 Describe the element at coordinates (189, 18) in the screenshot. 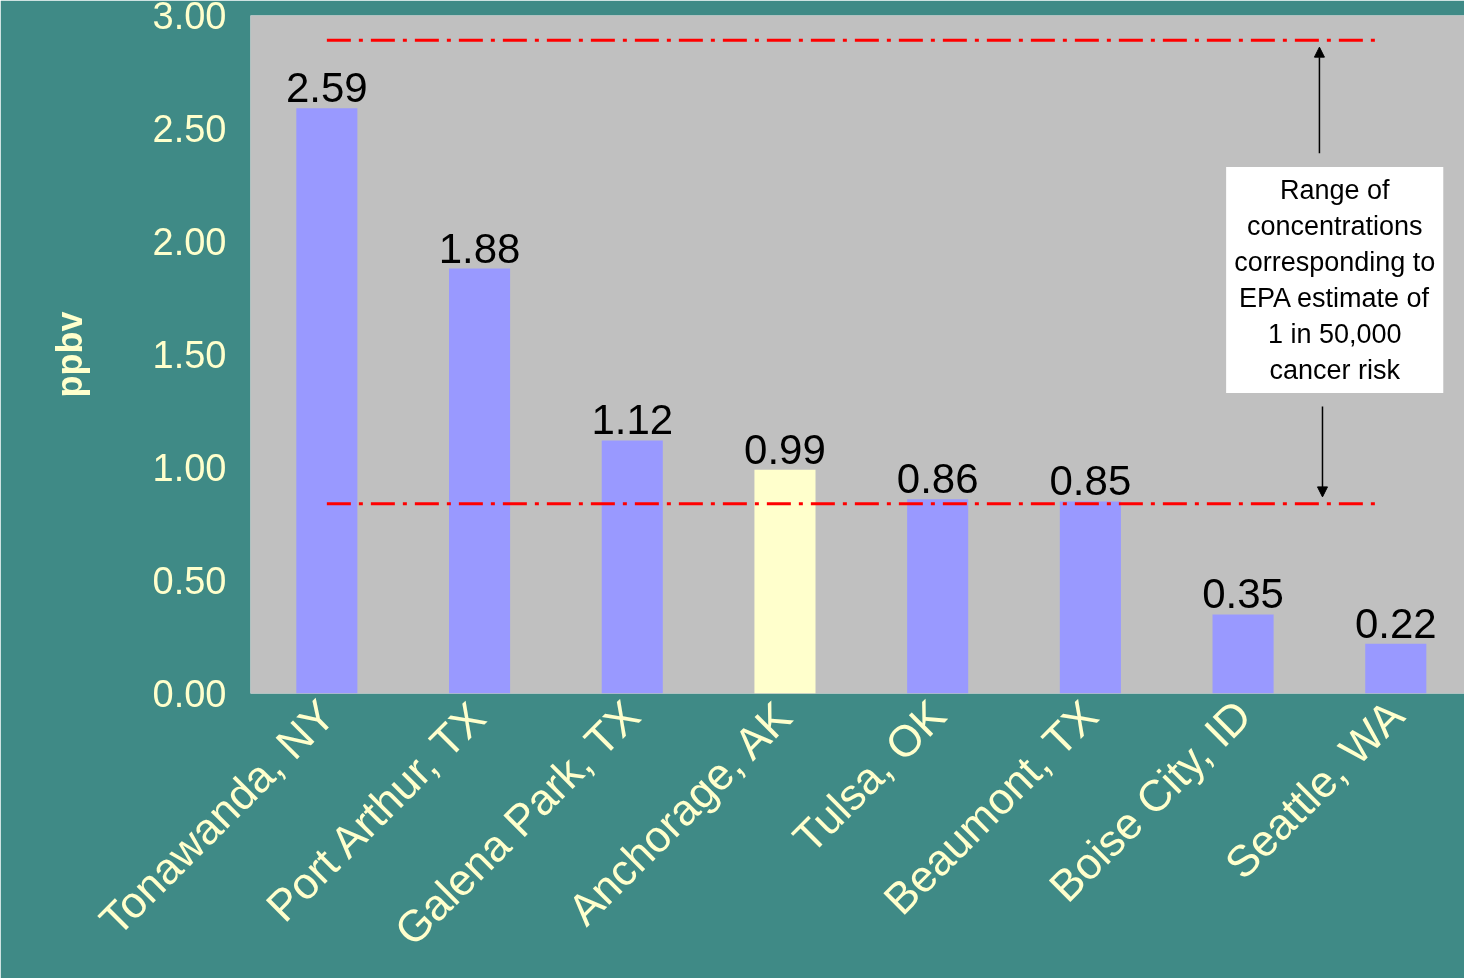

I see `y-tick-label: 3.00` at that location.